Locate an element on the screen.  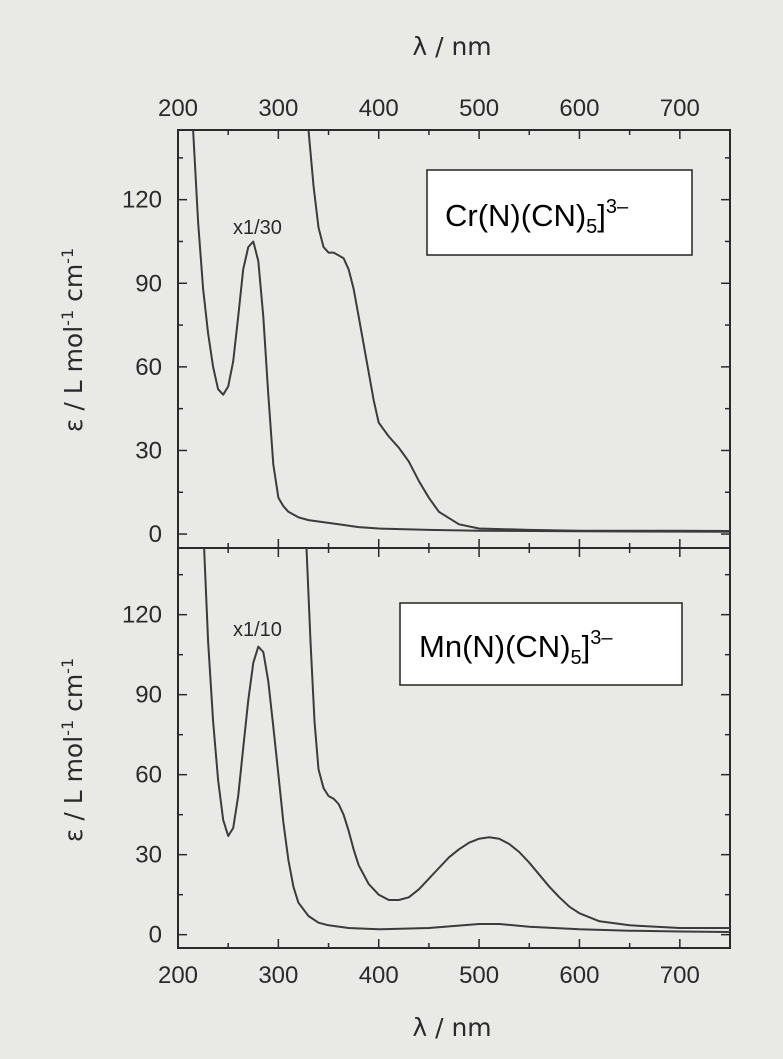
top-x-tick-label: 500 is located at coordinates (479, 108).